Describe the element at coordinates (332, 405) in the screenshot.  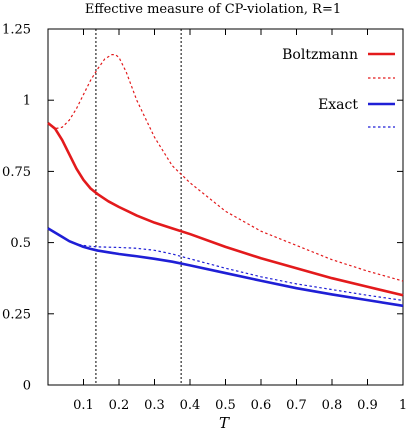
I see `x-tick-label: 0.8` at that location.